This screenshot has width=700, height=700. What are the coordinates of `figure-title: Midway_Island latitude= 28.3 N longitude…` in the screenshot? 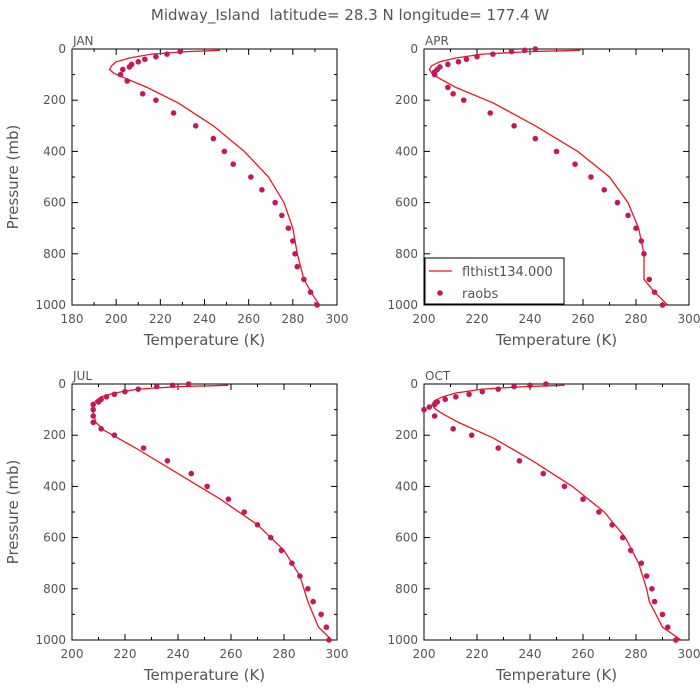 It's located at (350, 15).